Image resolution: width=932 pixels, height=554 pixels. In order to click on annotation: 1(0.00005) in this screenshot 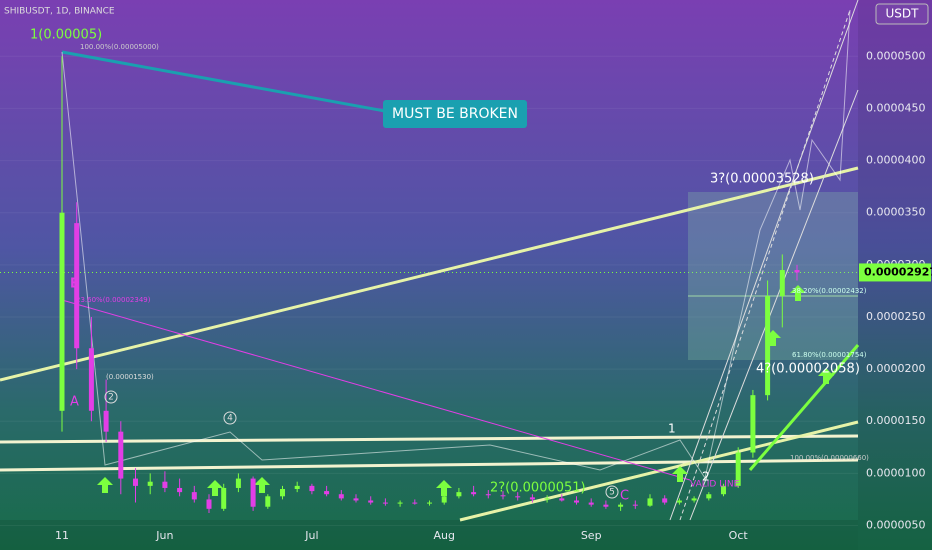, I will do `click(66, 35)`.